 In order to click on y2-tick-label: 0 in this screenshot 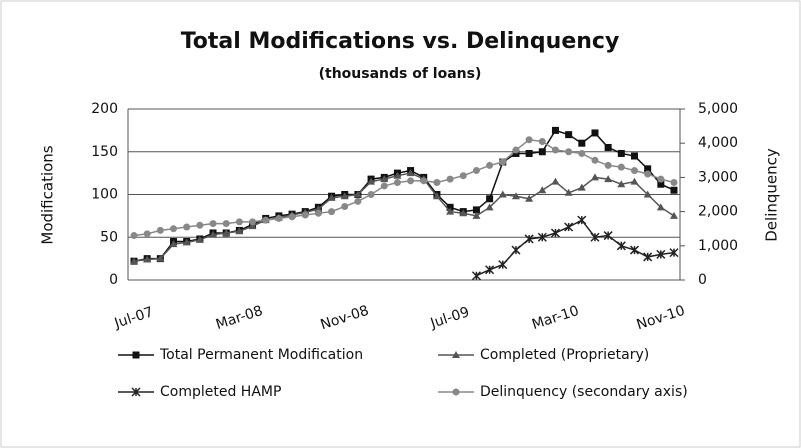, I will do `click(702, 280)`.